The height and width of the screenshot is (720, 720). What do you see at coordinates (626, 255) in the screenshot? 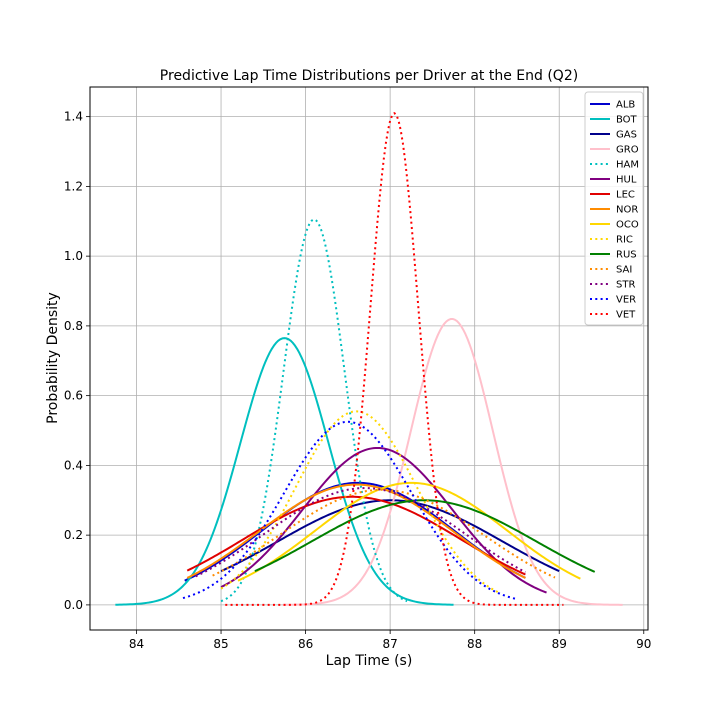
I see `legend-label-rus: RUS` at bounding box center [626, 255].